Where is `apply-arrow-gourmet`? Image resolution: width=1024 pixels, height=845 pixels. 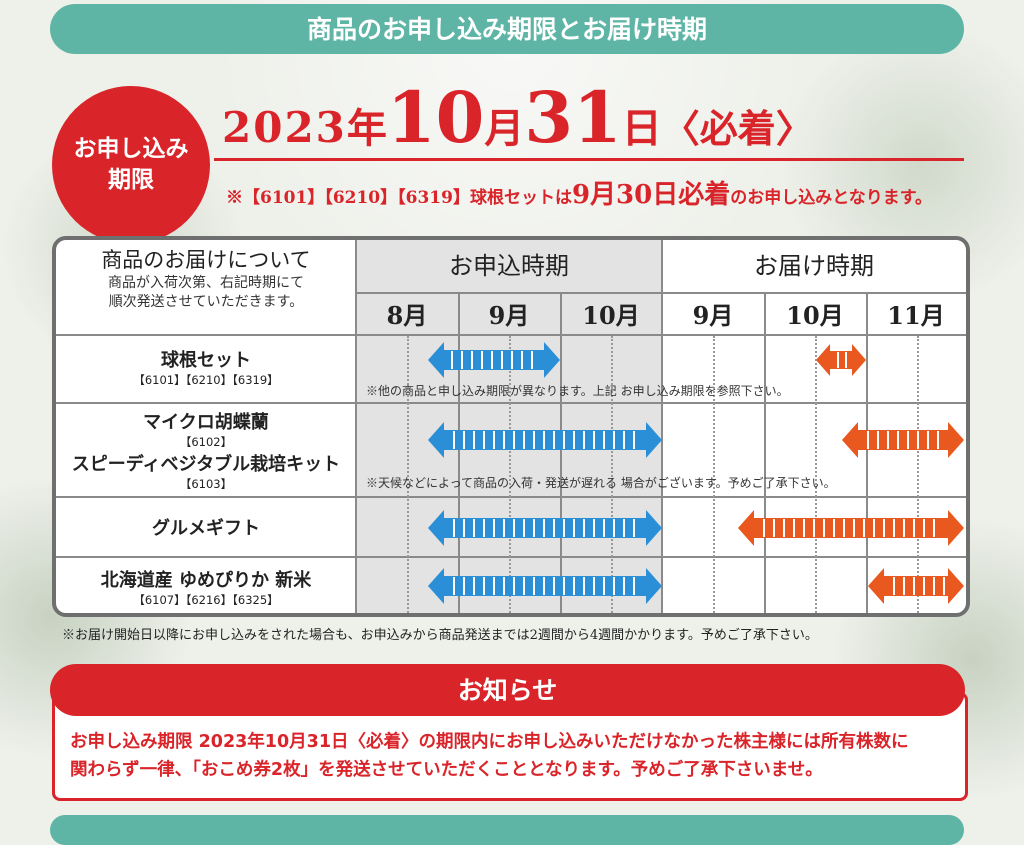 apply-arrow-gourmet is located at coordinates (545, 528).